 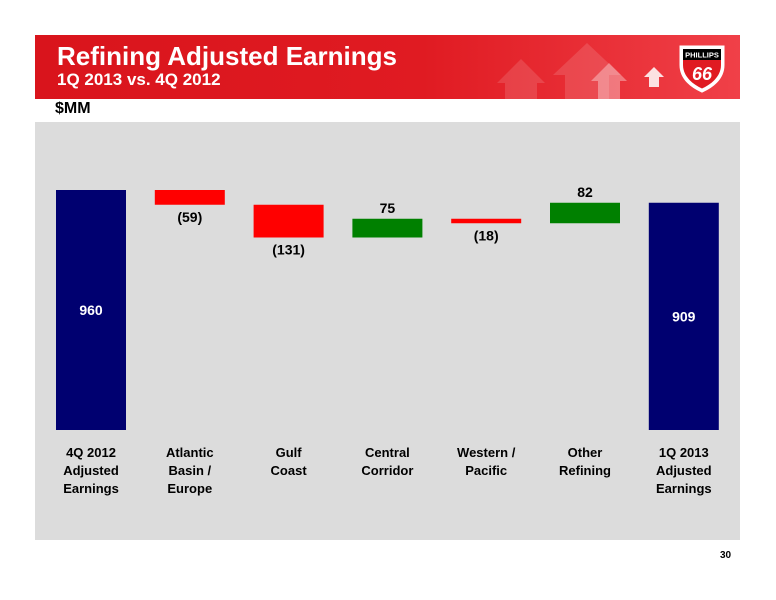 I want to click on phillips-66-logo: PHILLIPS 66, so click(x=702, y=69).